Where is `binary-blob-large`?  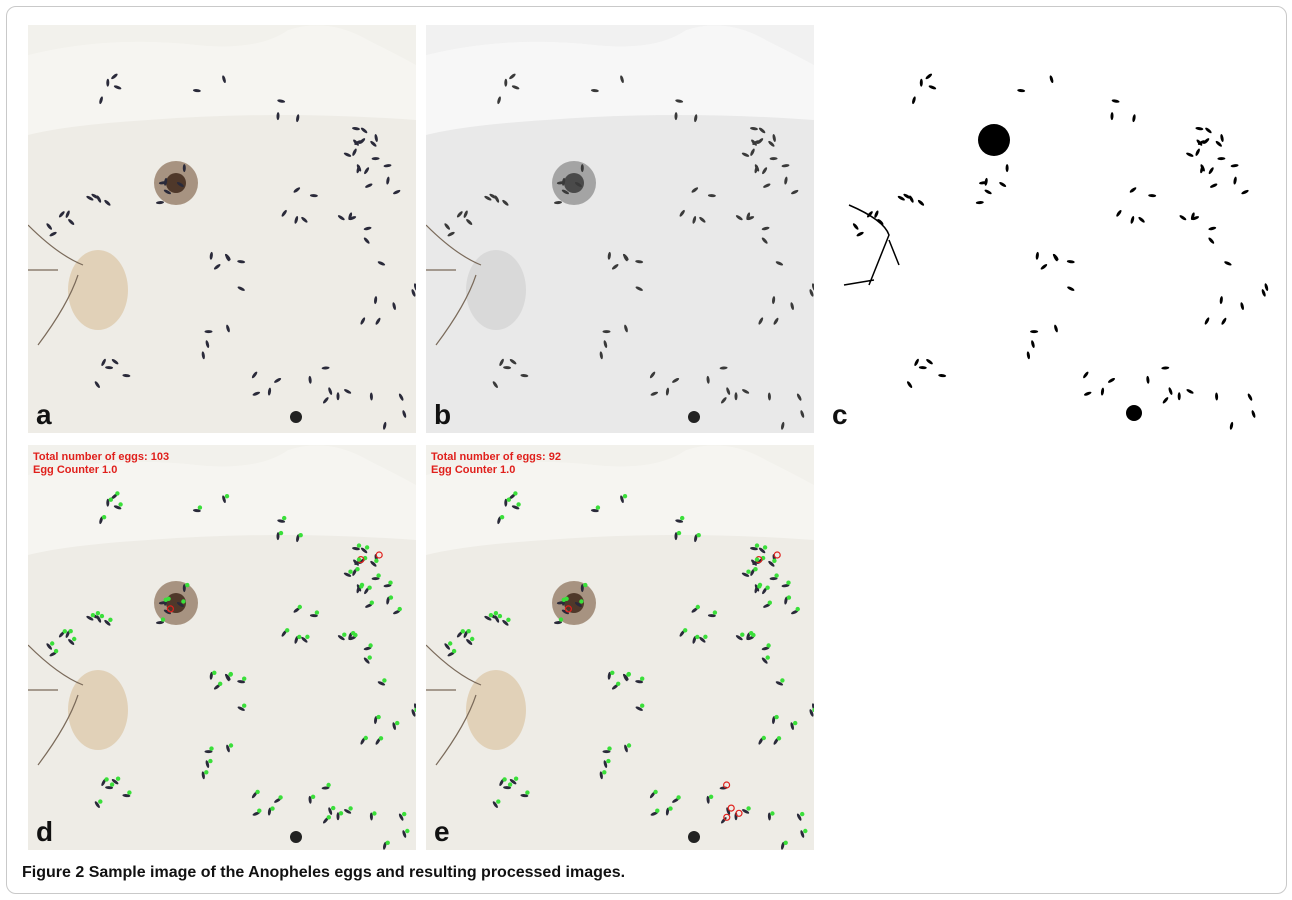
binary-blob-large is located at coordinates (994, 140).